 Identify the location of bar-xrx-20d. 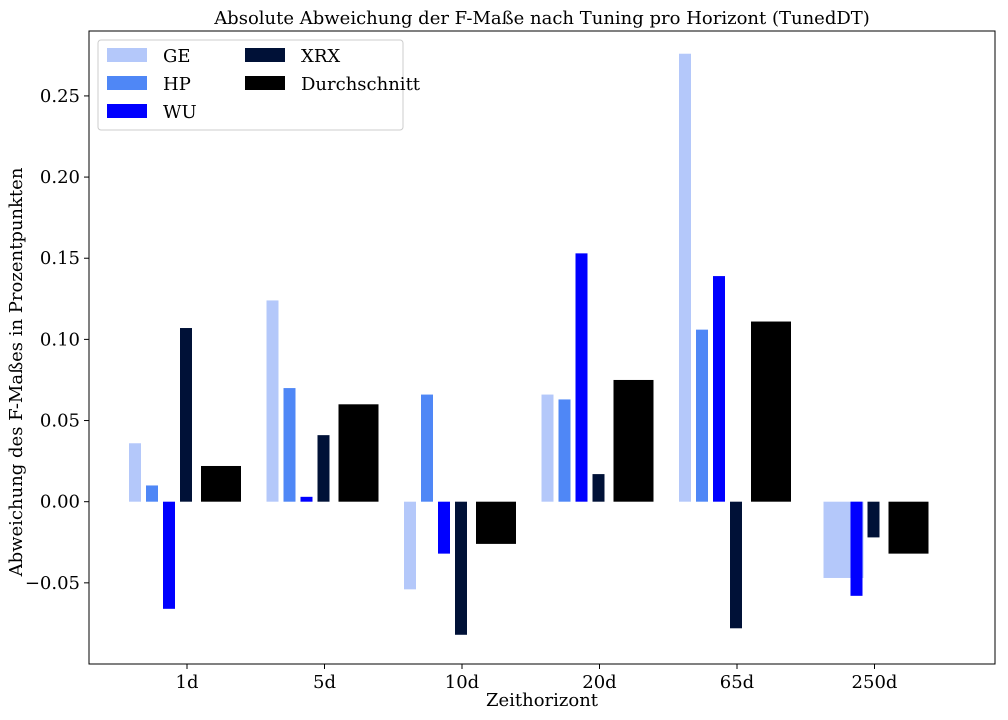
(598, 488).